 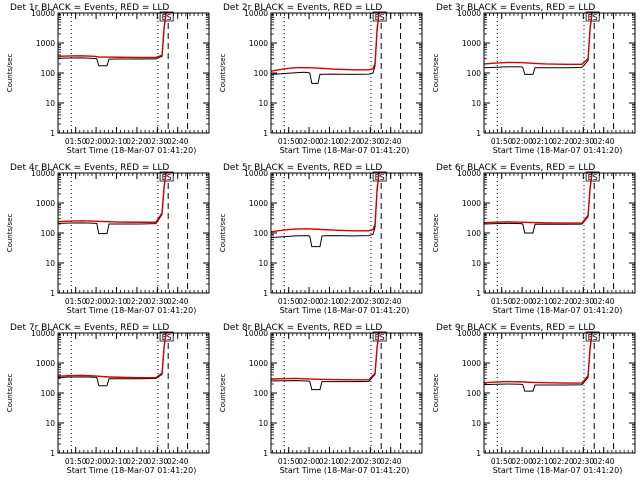 I want to click on panel-title: Det 4r BLACK = Events, RED = LLD, so click(x=89, y=168).